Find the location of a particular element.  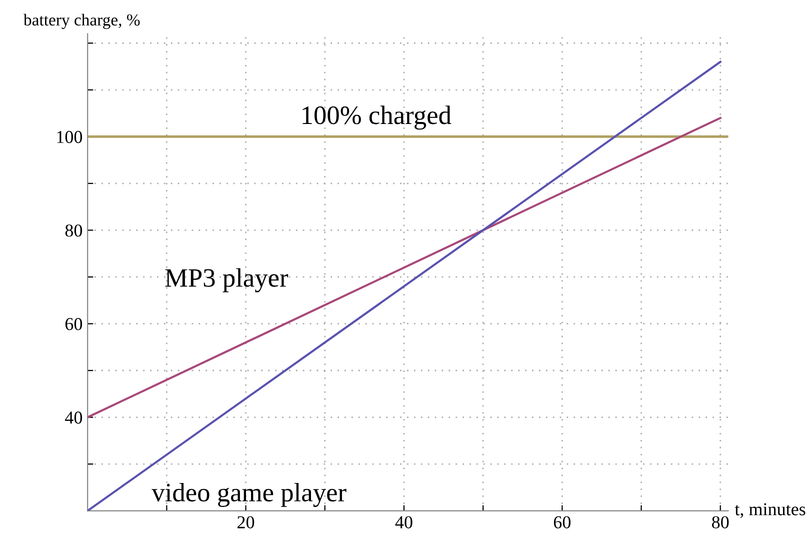

series-label: video game player is located at coordinates (249, 494).